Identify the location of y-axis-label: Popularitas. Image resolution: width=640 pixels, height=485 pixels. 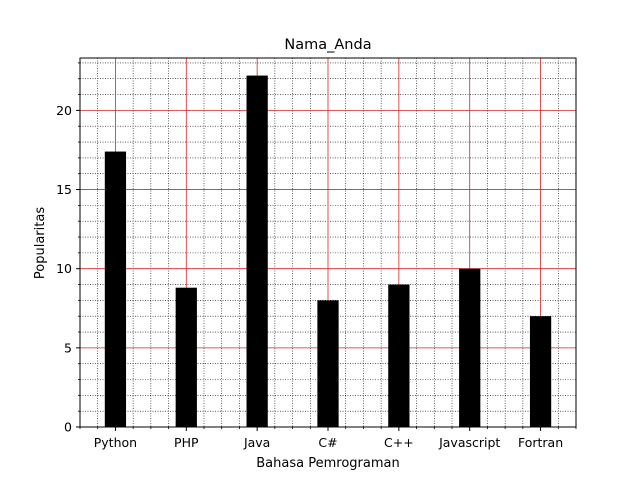
(40, 243).